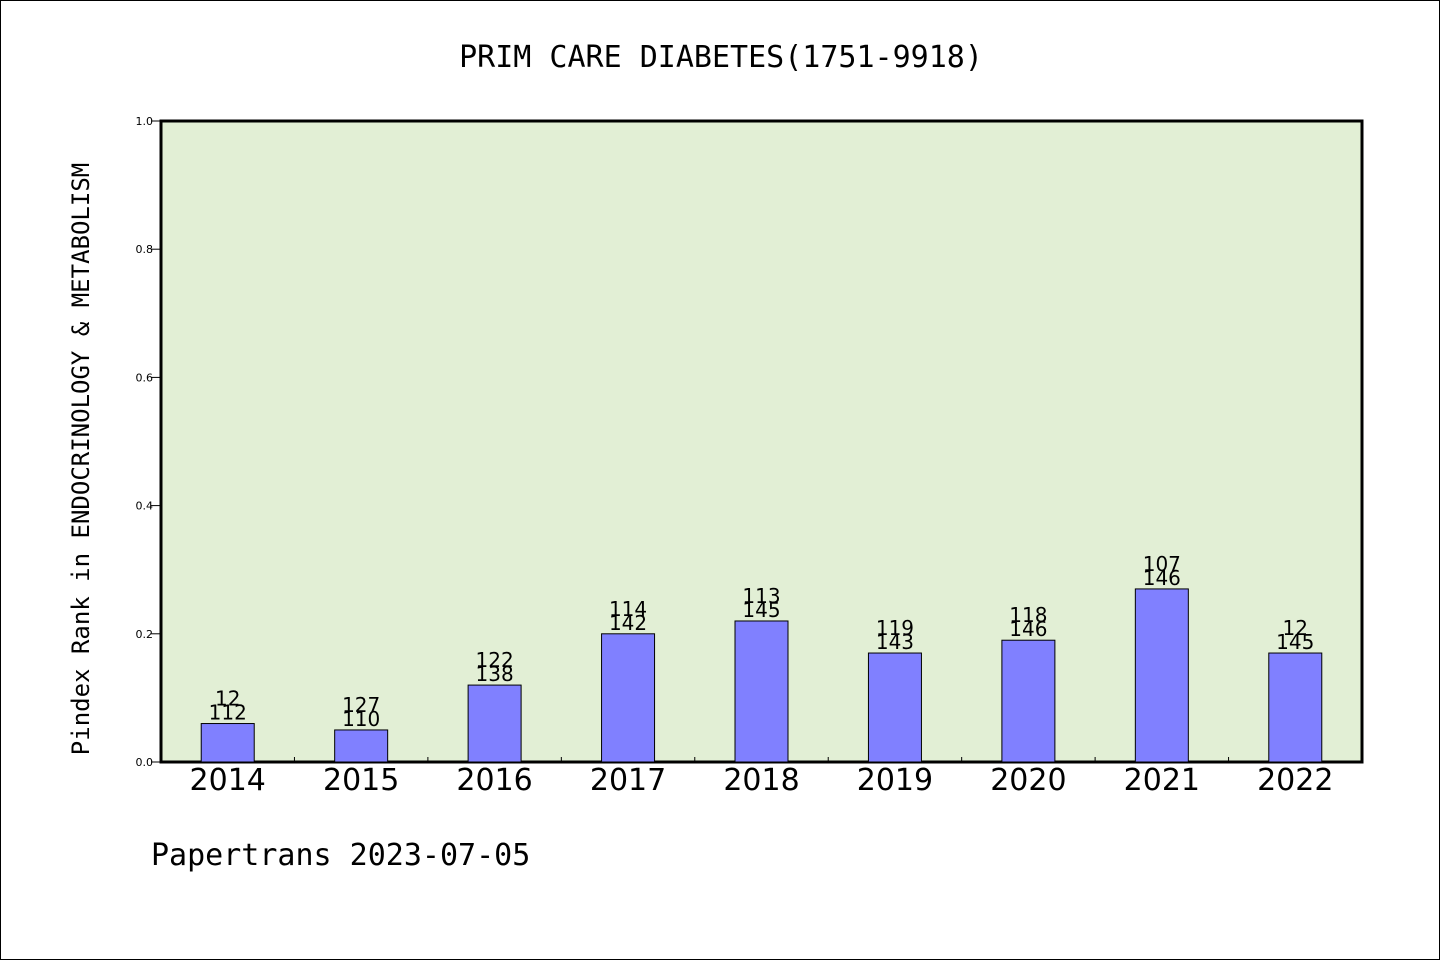 The height and width of the screenshot is (961, 1440). Describe the element at coordinates (340, 855) in the screenshot. I see `footer-text: Papertrans 2023-07-05` at that location.